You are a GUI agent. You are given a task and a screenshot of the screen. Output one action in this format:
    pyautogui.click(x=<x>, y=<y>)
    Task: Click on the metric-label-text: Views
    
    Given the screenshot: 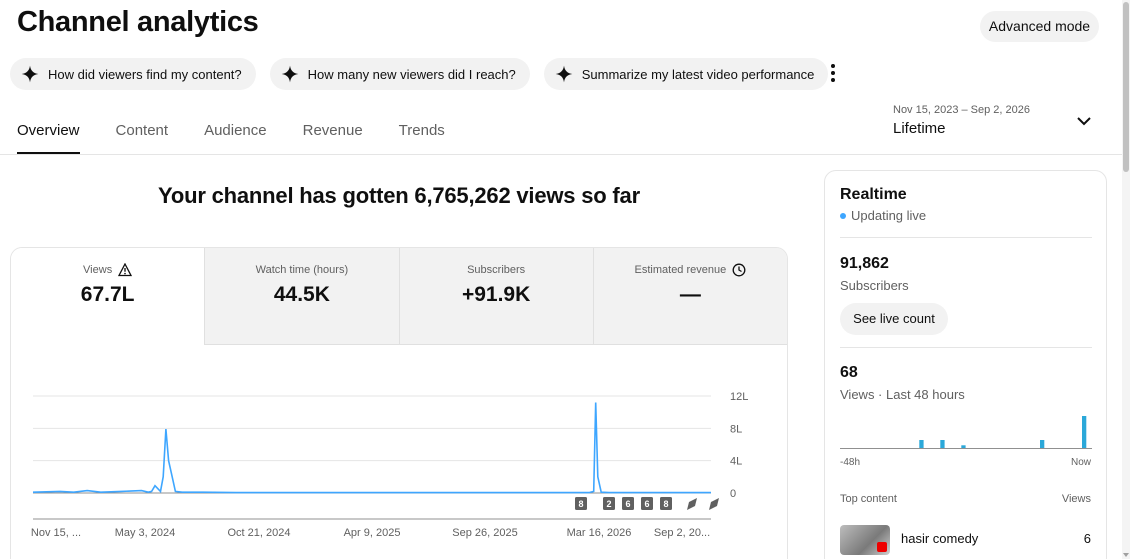 What is the action you would take?
    pyautogui.click(x=98, y=270)
    